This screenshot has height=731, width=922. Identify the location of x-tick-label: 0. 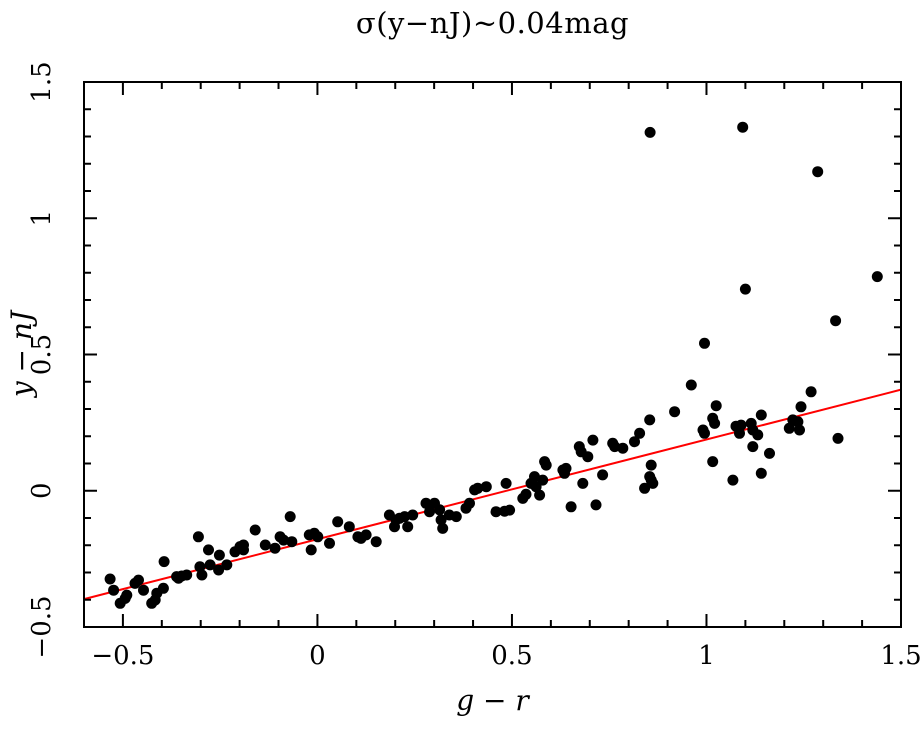
(317, 656).